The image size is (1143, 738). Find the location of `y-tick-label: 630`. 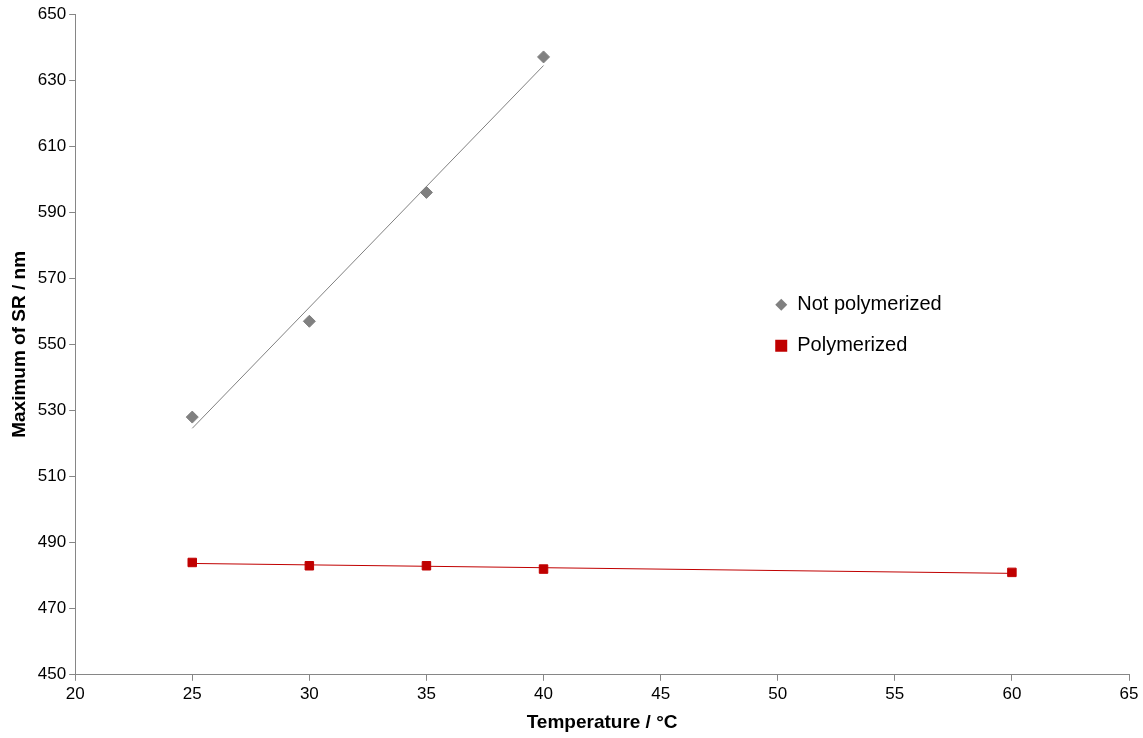

y-tick-label: 630 is located at coordinates (52, 79).